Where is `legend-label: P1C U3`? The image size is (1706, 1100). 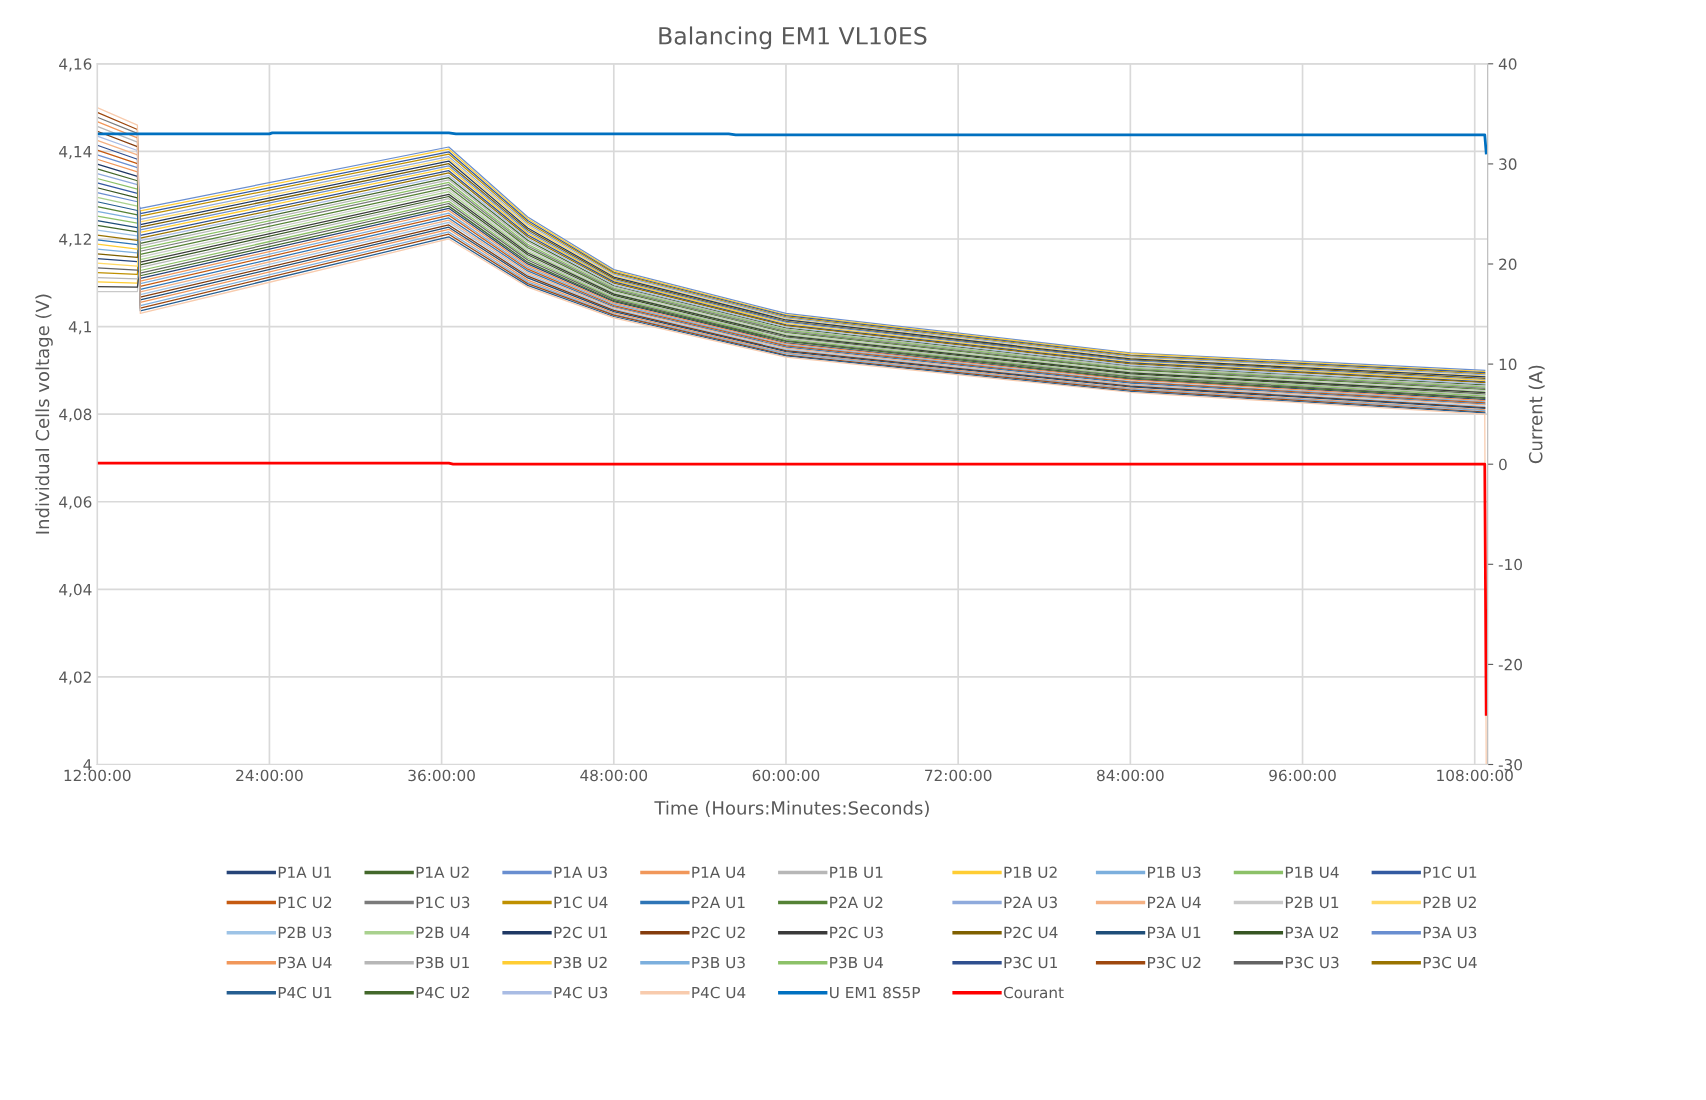
legend-label: P1C U3 is located at coordinates (443, 902).